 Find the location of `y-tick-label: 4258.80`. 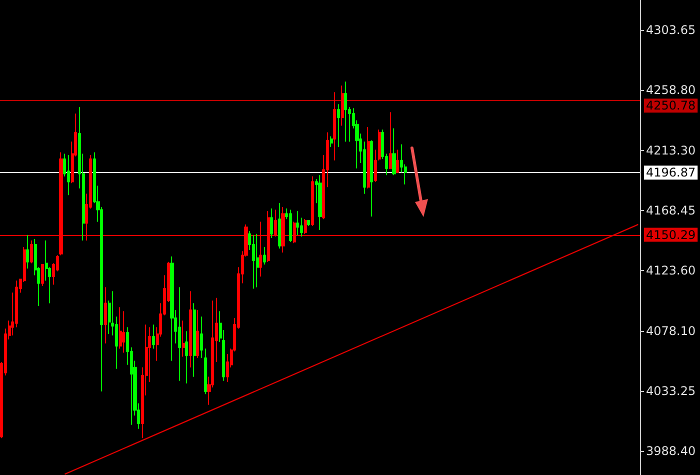

y-tick-label: 4258.80 is located at coordinates (671, 89).